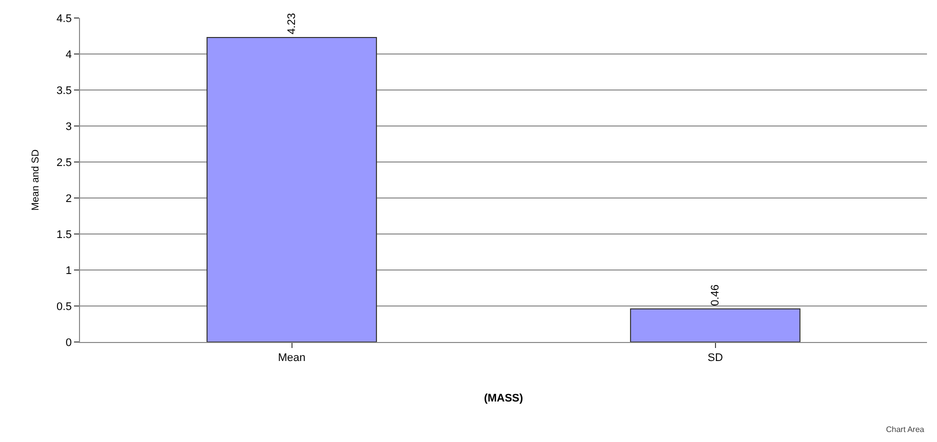 Image resolution: width=937 pixels, height=442 pixels. What do you see at coordinates (292, 358) in the screenshot?
I see `x-tick-label: Mean` at bounding box center [292, 358].